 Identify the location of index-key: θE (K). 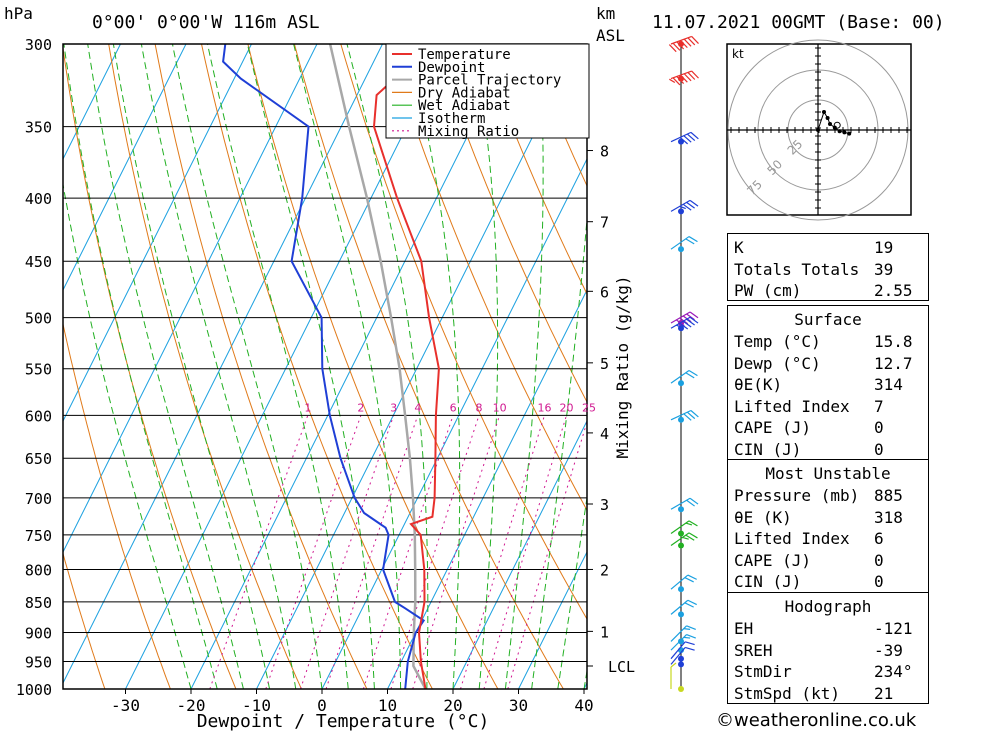
(763, 517).